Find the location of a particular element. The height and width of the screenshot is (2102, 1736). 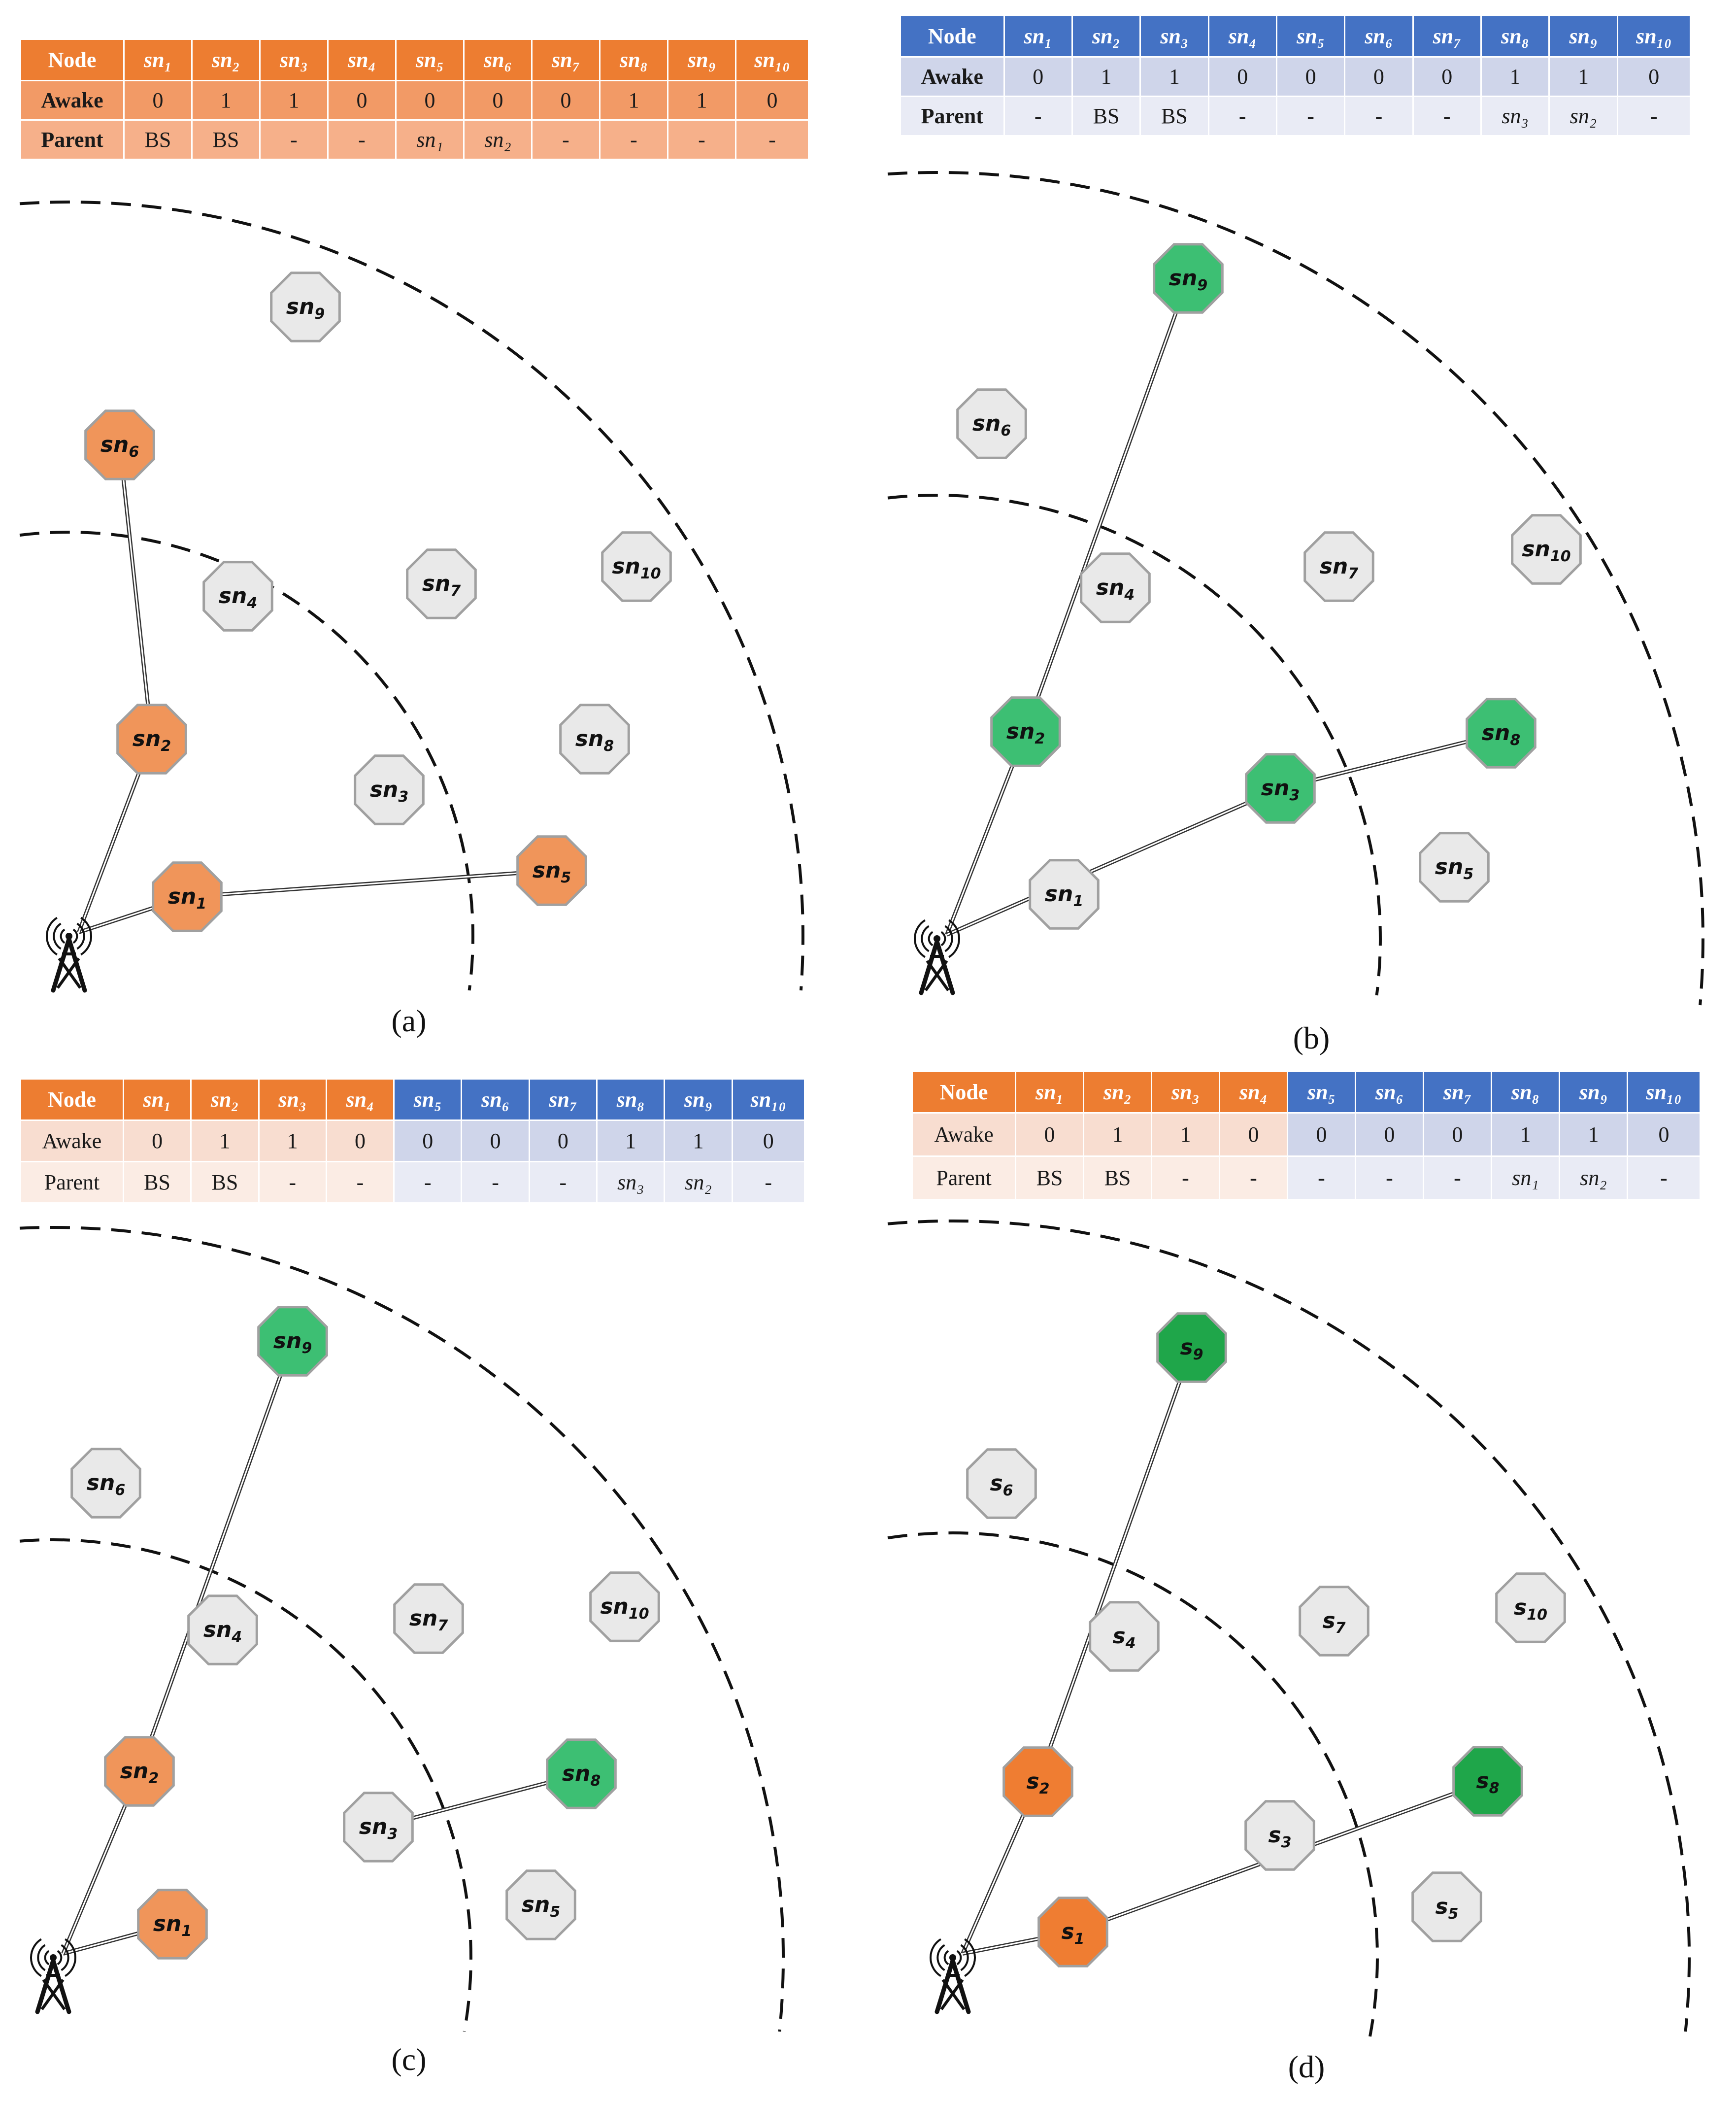

node-label: s10 is located at coordinates (1530, 1609).